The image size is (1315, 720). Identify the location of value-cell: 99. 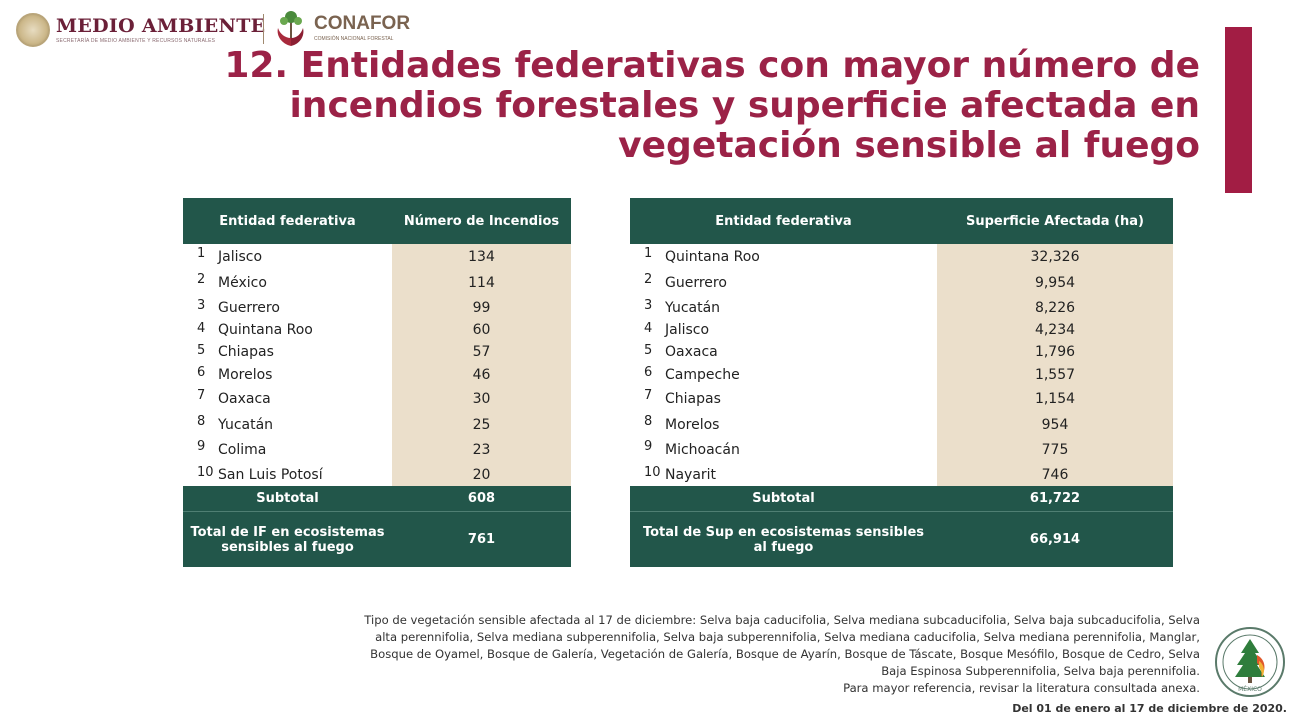
(481, 307).